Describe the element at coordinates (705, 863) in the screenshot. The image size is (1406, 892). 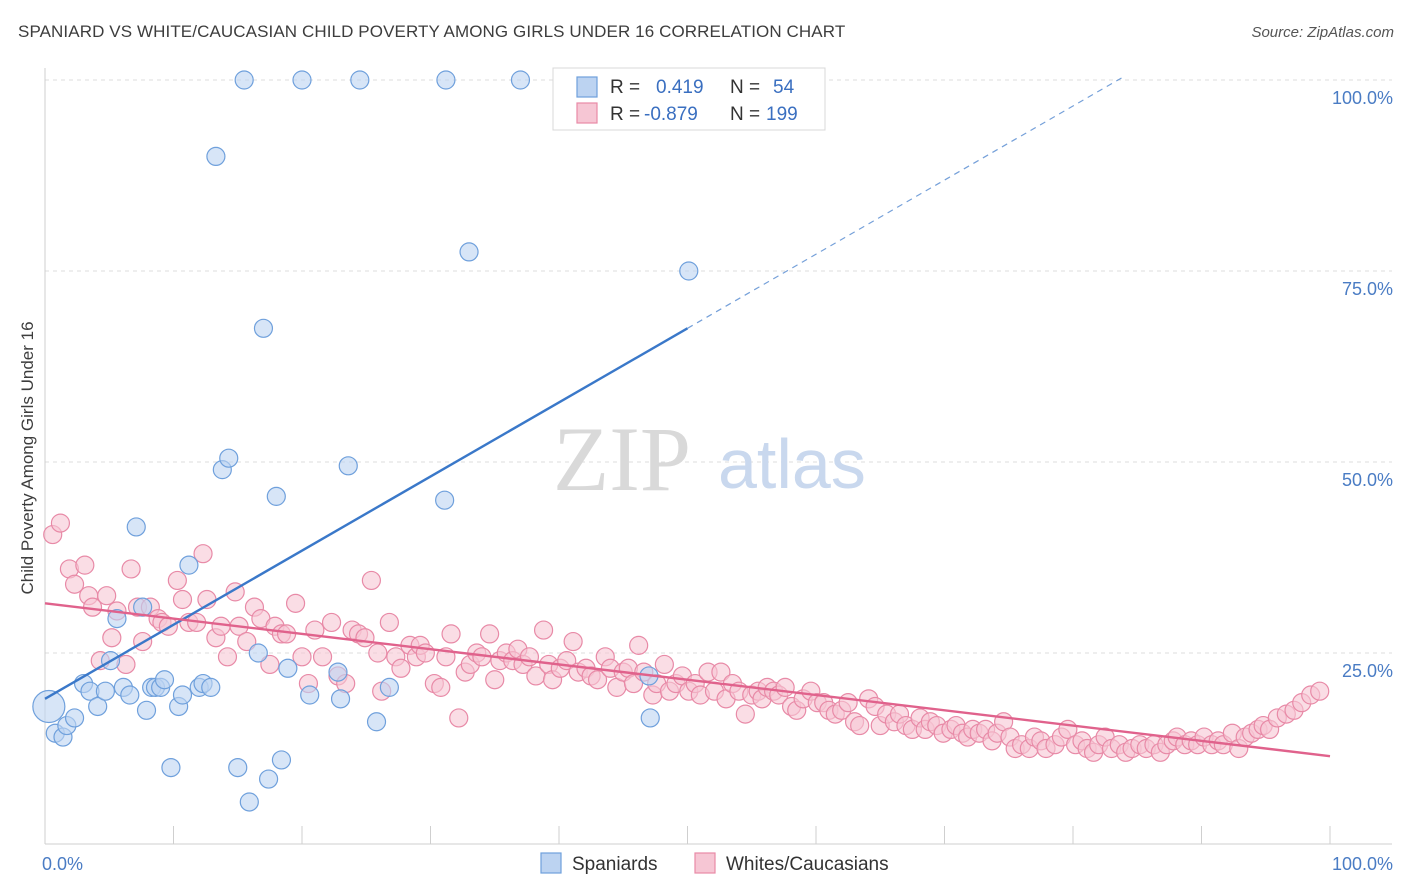
I see `series-legend-swatch-whites` at that location.